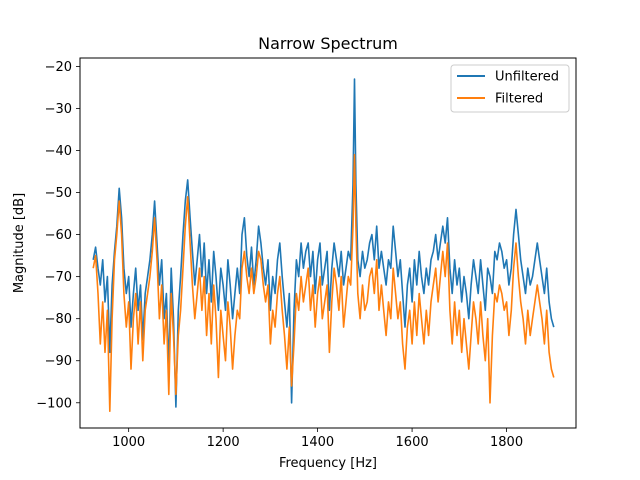  What do you see at coordinates (223, 442) in the screenshot?
I see `x-tick-label: 1200` at bounding box center [223, 442].